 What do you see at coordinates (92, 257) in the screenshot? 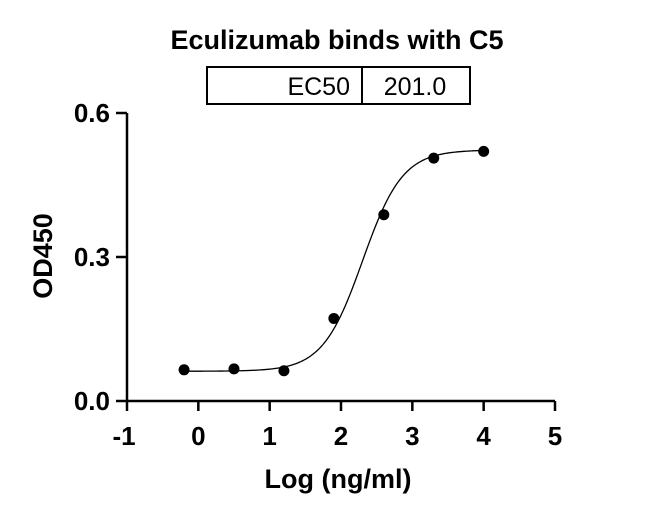
I see `y-tick-label: 0.3` at bounding box center [92, 257].